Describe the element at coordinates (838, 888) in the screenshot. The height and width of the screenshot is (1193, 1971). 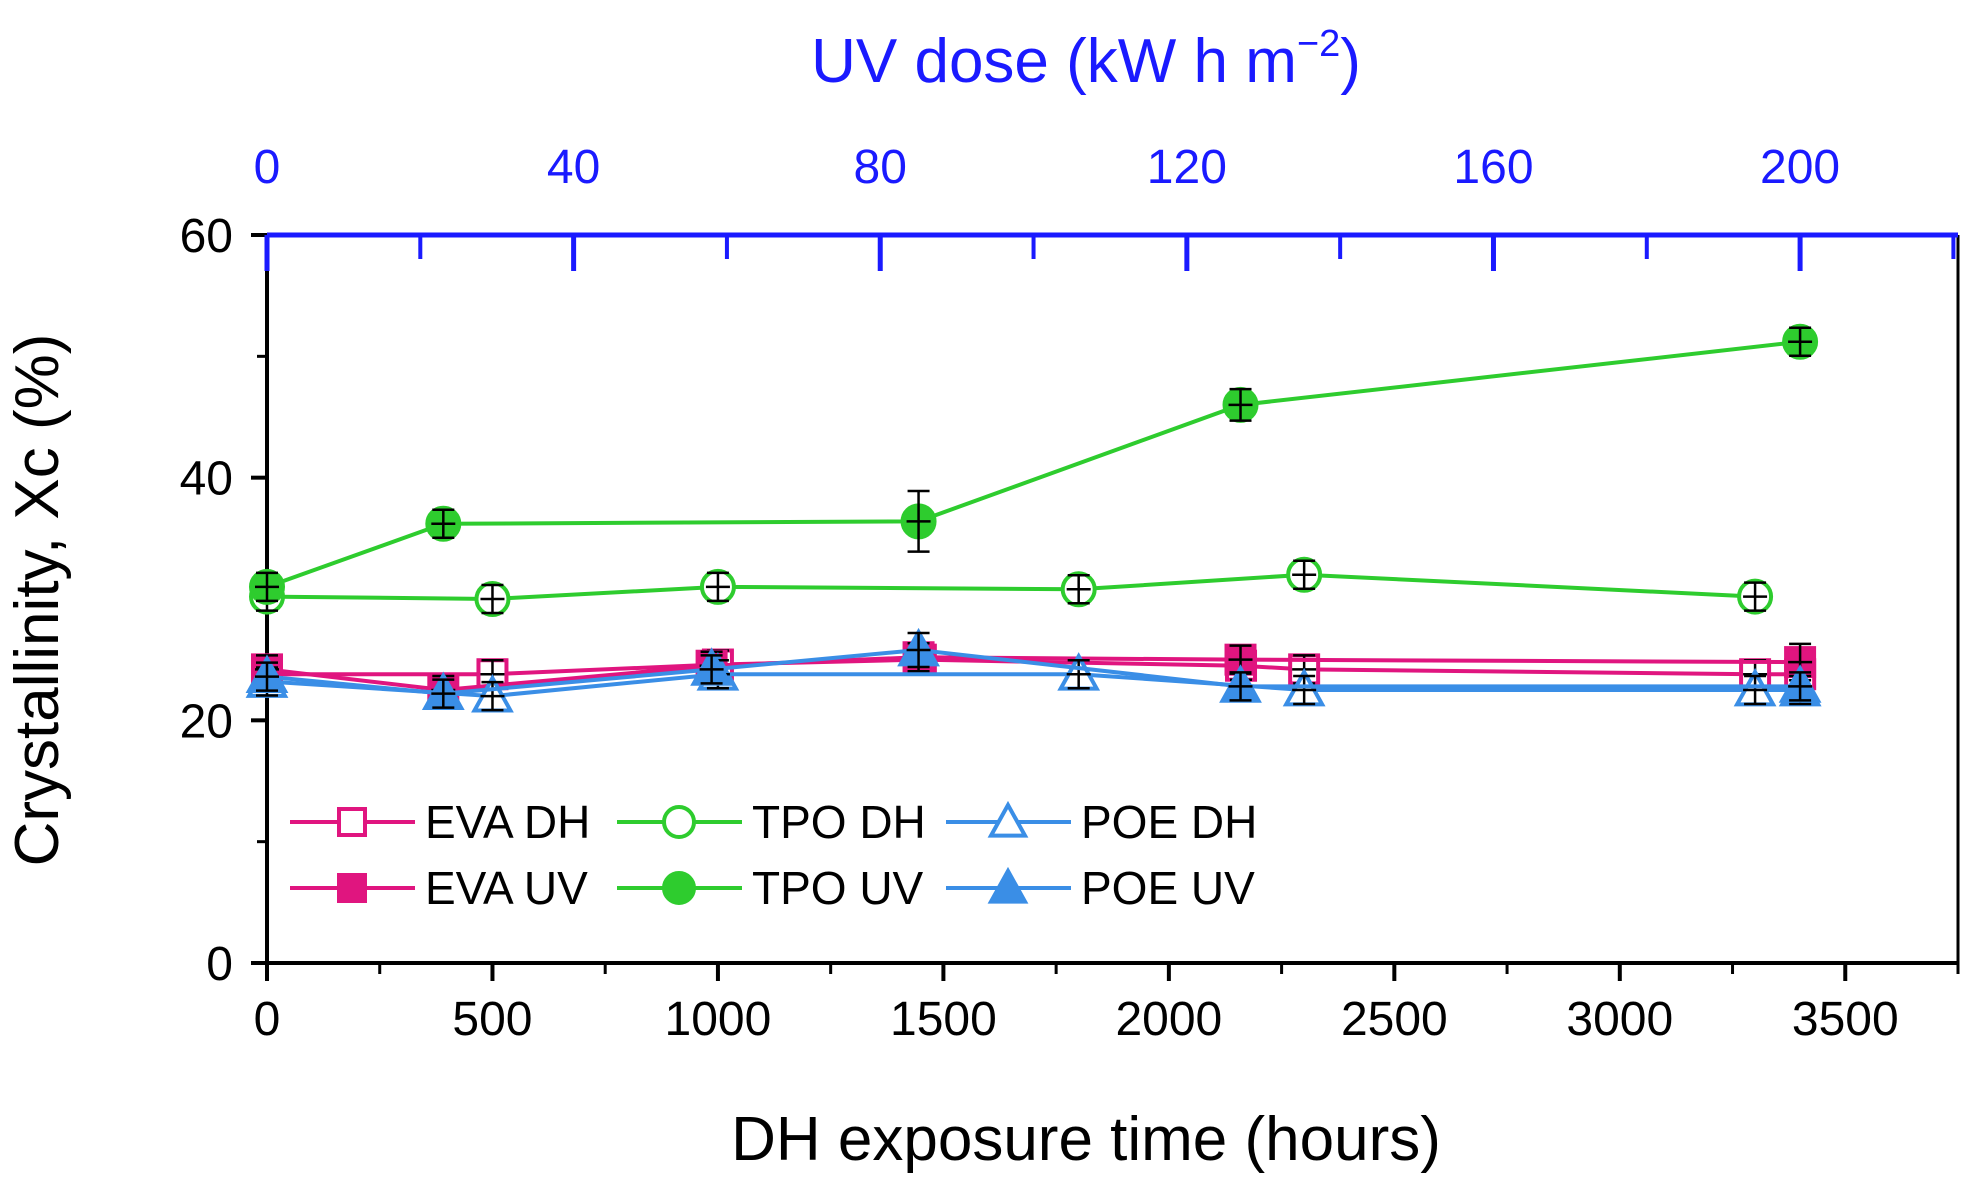
I see `legend-label: TPO UV` at that location.